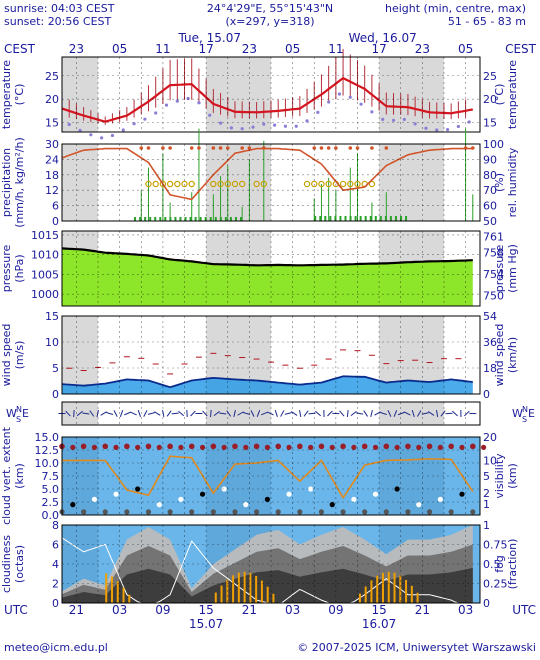 Image resolution: width=540 pixels, height=660 pixels. I want to click on cloud_extent-right-tick: 1, so click(486, 504).